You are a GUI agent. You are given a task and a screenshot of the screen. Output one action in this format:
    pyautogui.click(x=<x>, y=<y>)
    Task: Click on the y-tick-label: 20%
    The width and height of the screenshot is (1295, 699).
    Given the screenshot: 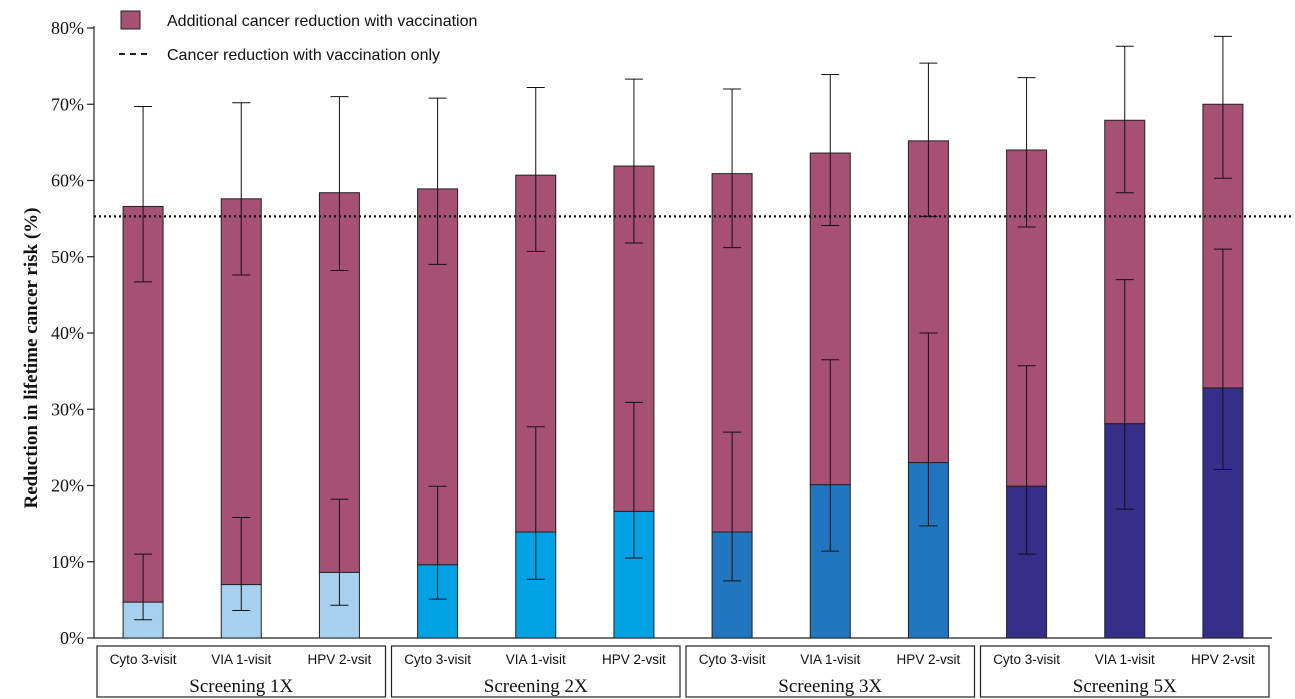 What is the action you would take?
    pyautogui.click(x=67, y=486)
    